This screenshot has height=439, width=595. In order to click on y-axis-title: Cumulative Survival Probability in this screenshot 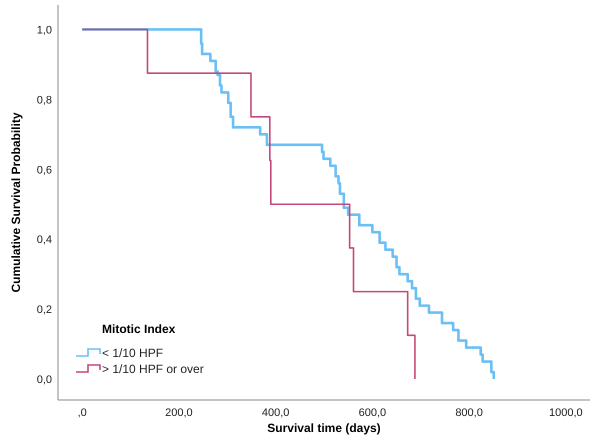, I will do `click(16, 202)`.